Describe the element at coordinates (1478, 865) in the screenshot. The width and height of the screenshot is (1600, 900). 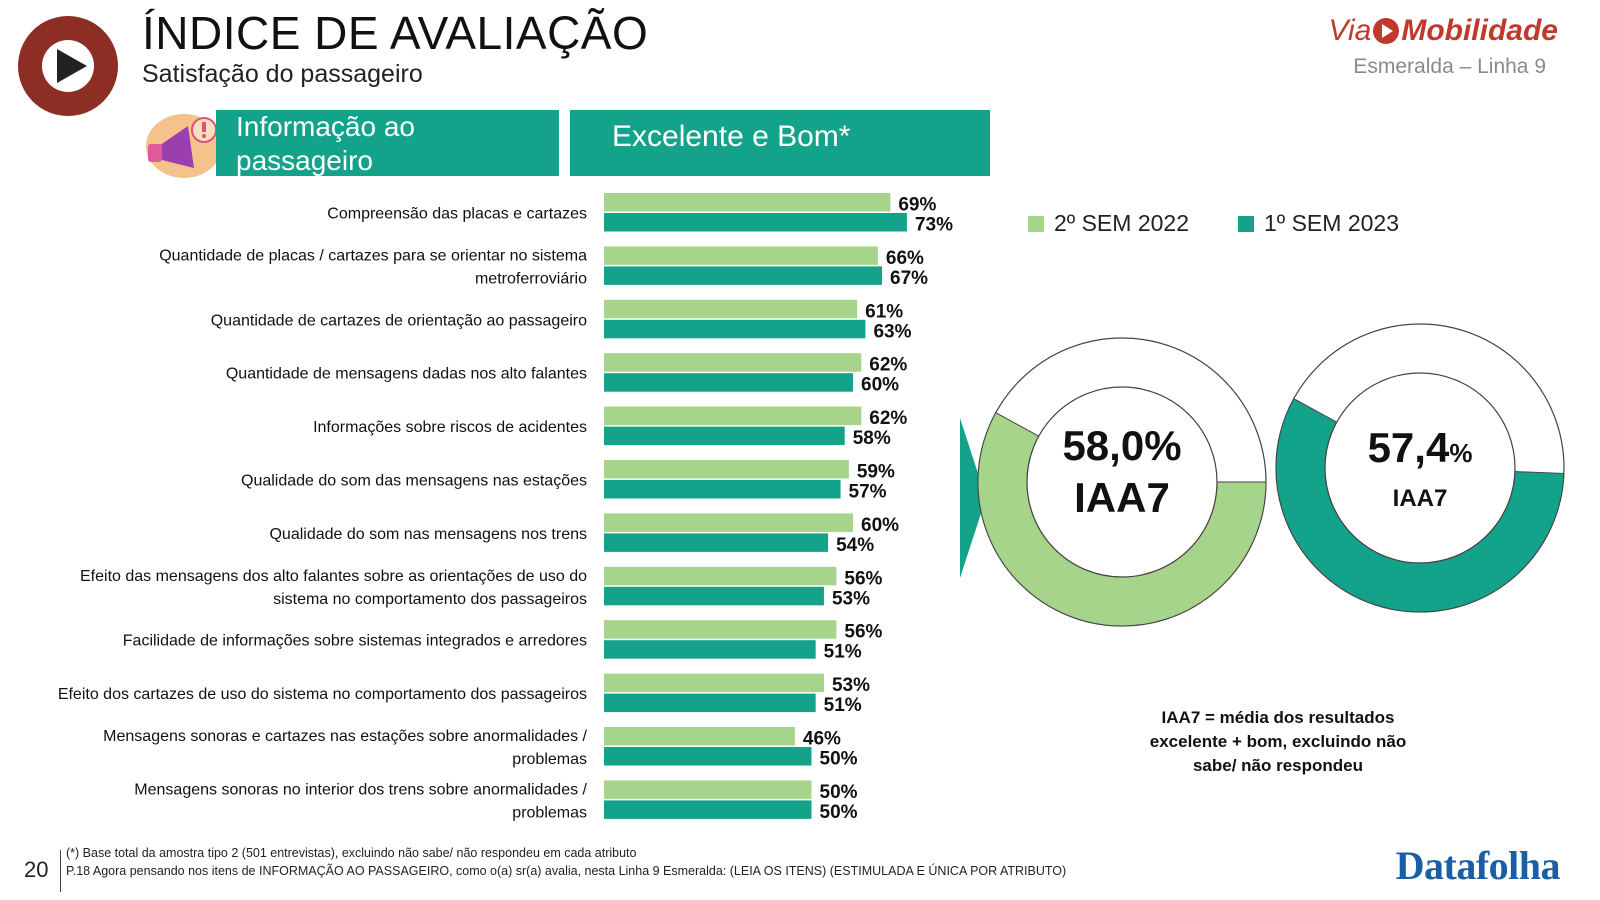
I see `datafolha-logo: Datafolha` at that location.